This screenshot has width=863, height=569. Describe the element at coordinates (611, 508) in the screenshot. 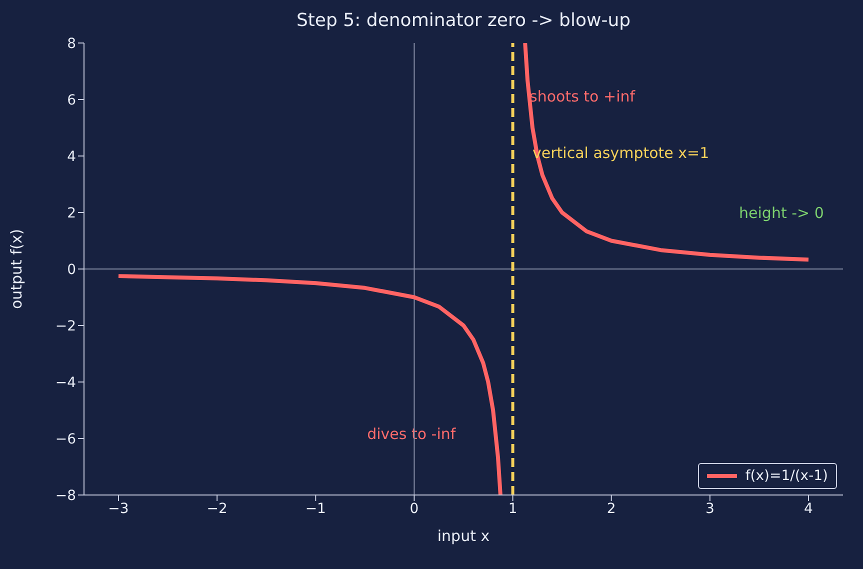

I see `x-tick-label: 2` at that location.